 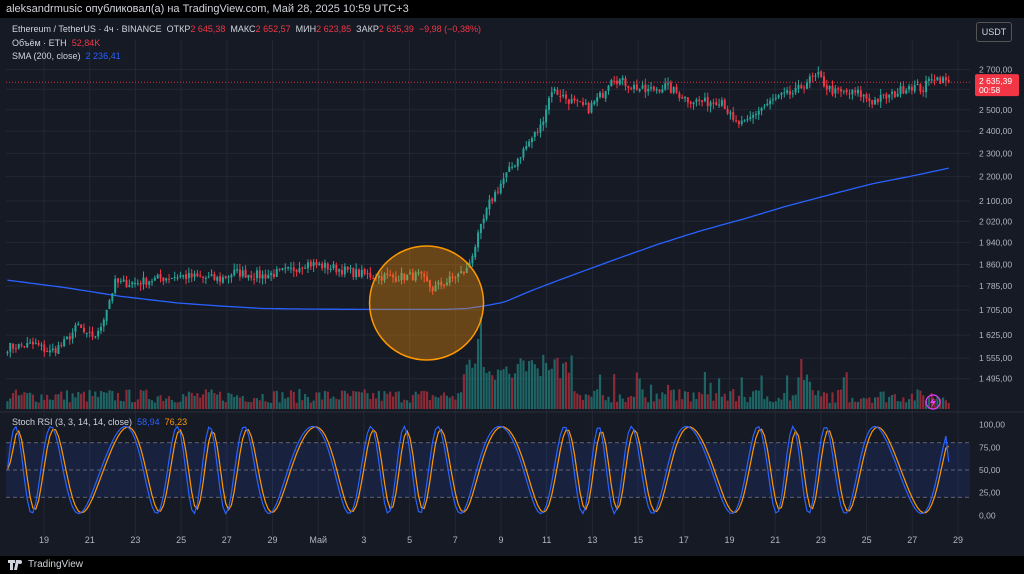 What do you see at coordinates (334, 29) in the screenshot?
I see `low-value: 2 623,85` at bounding box center [334, 29].